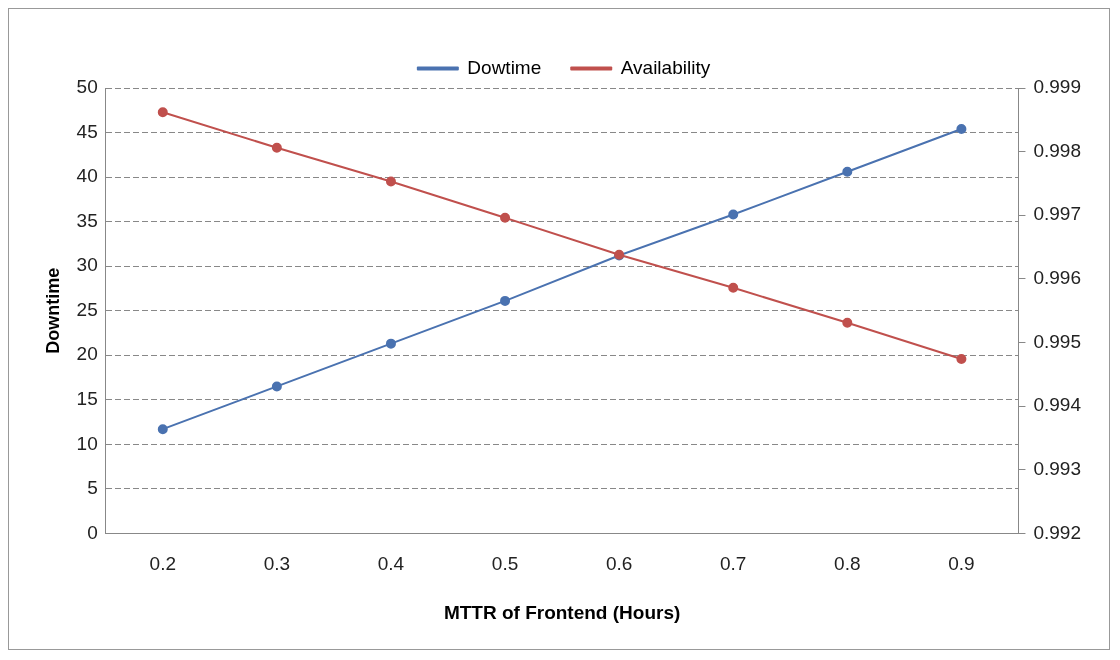 The height and width of the screenshot is (660, 1120). I want to click on y-tick-label: 50, so click(87, 87).